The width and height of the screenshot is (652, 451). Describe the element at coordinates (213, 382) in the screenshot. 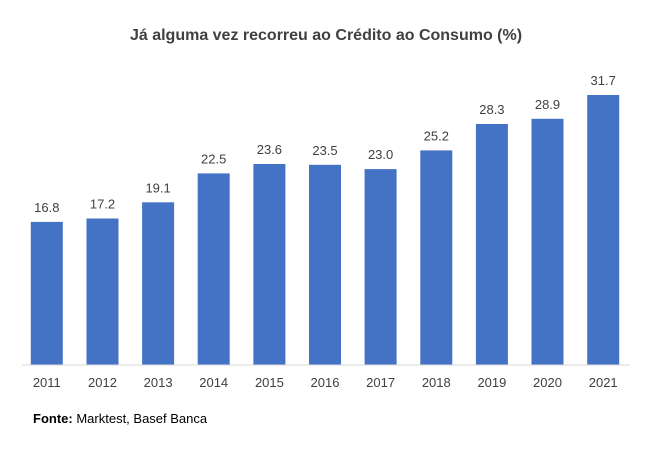

I see `x-tick-label-2014: 2014` at that location.